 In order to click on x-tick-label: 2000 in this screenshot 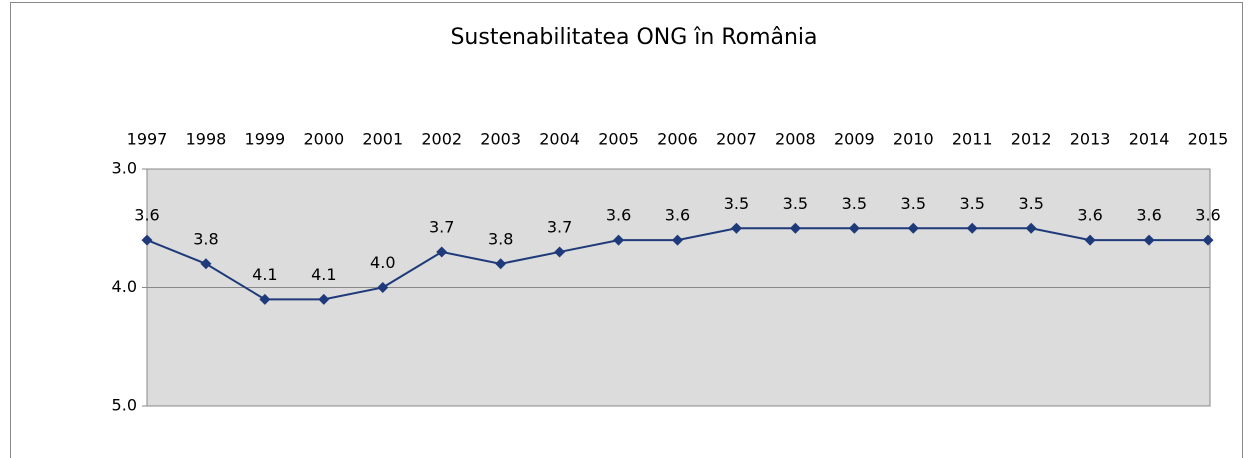, I will do `click(323, 139)`.